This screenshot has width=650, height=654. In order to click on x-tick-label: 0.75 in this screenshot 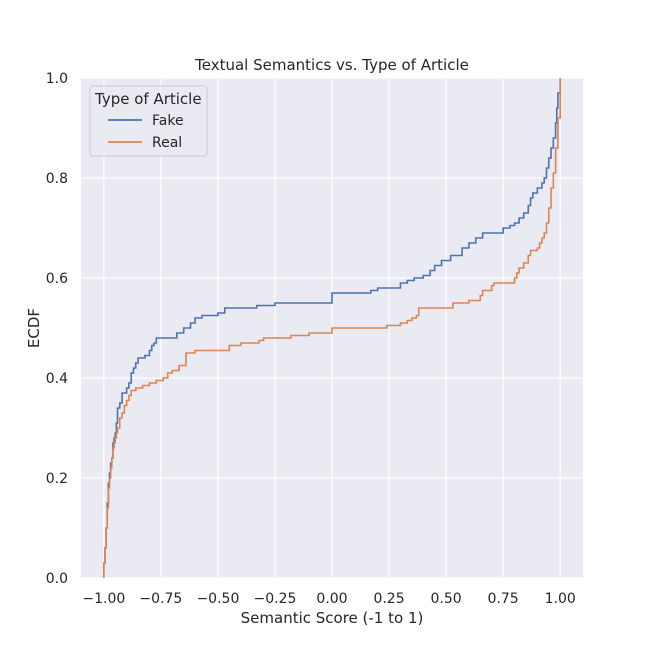, I will do `click(503, 599)`.